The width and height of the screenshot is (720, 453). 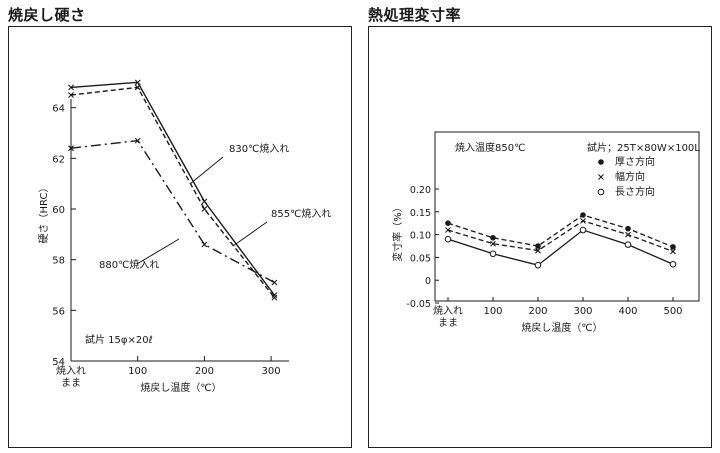 What do you see at coordinates (420, 213) in the screenshot?
I see `y-tick-label: 0.15` at bounding box center [420, 213].